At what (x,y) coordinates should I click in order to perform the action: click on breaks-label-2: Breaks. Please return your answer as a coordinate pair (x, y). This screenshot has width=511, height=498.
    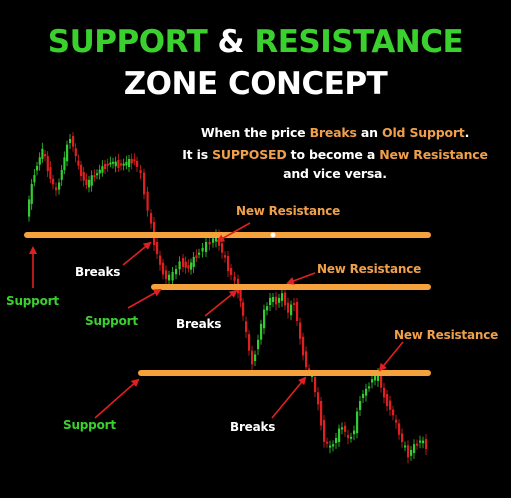
    Looking at the image, I should click on (199, 324).